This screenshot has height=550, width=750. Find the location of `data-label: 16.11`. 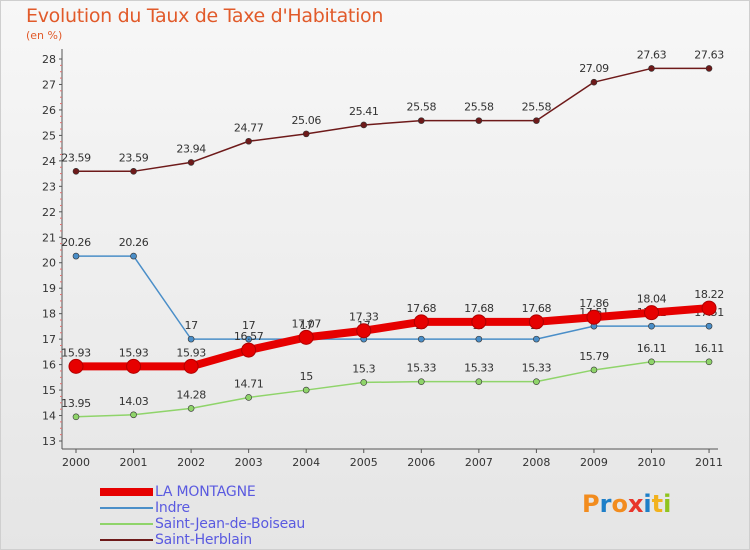

data-label: 16.11 is located at coordinates (709, 348).